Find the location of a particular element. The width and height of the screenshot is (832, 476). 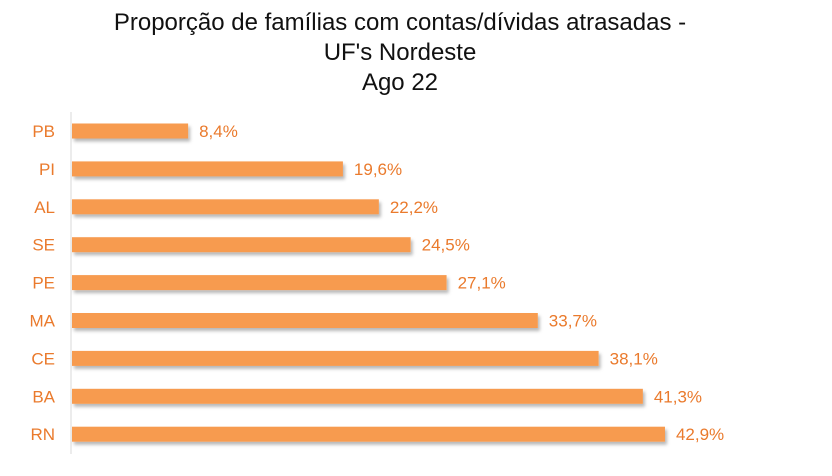

bar-ce is located at coordinates (335, 358).